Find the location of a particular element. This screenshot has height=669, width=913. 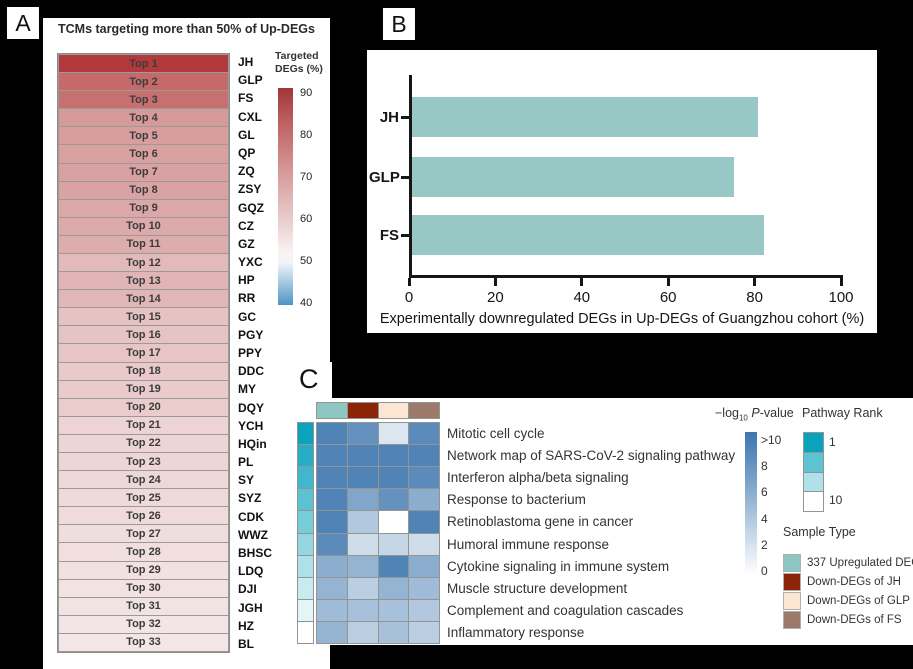

rank-legend-cells is located at coordinates (813, 472).